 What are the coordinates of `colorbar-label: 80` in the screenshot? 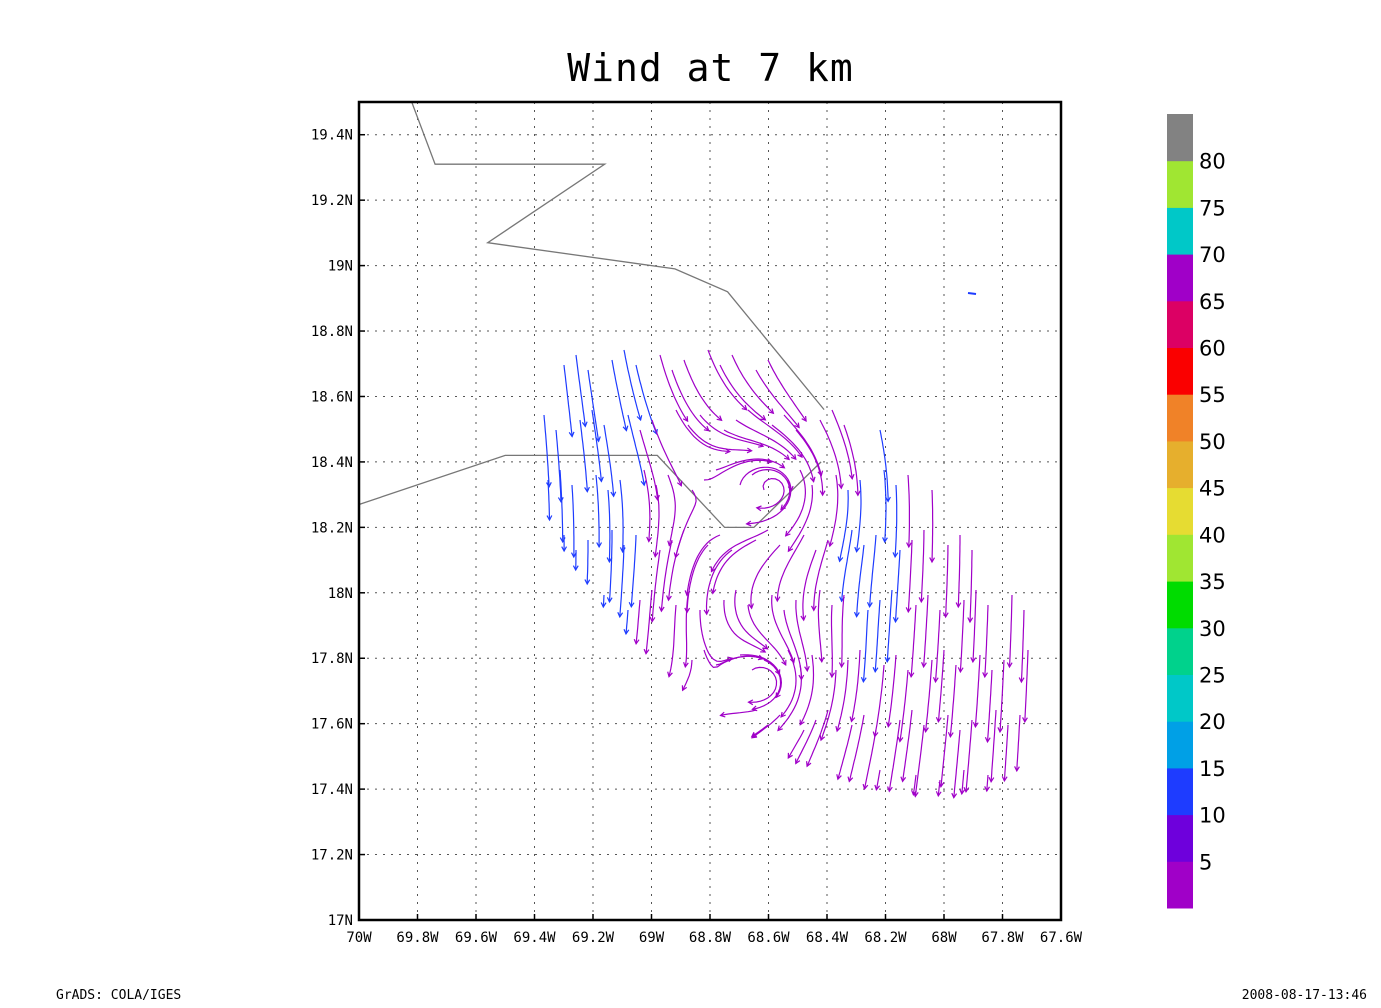 It's located at (1212, 162).